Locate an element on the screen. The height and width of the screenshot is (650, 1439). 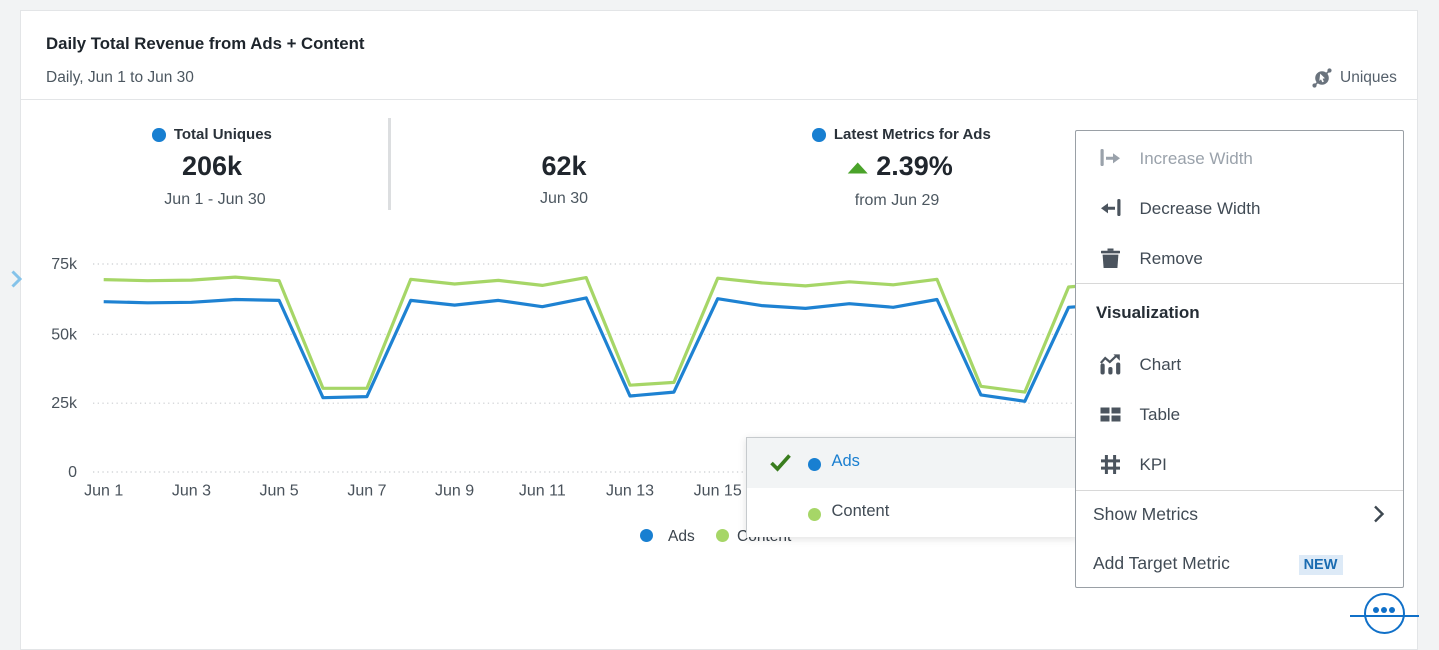
svg-text: 0 is located at coordinates (72, 472).